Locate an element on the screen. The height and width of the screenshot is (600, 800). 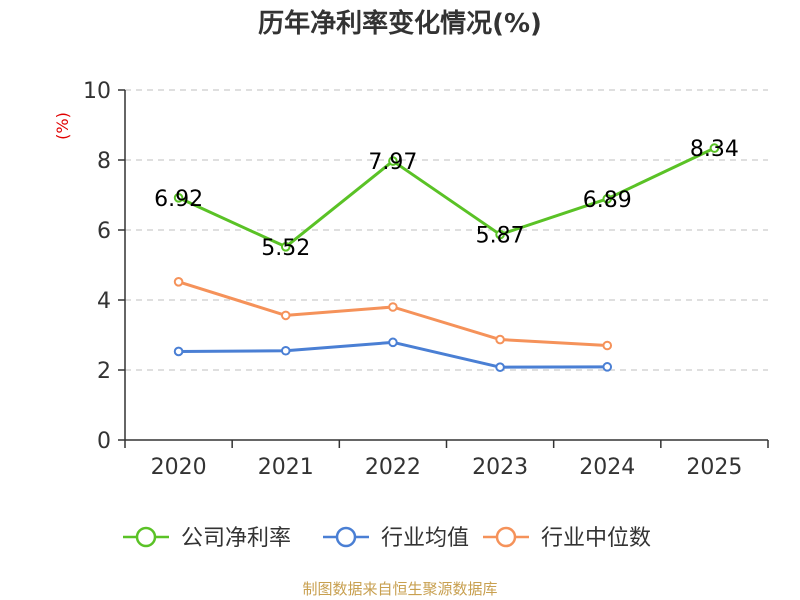
y-tick-label: 8 is located at coordinates (104, 161).